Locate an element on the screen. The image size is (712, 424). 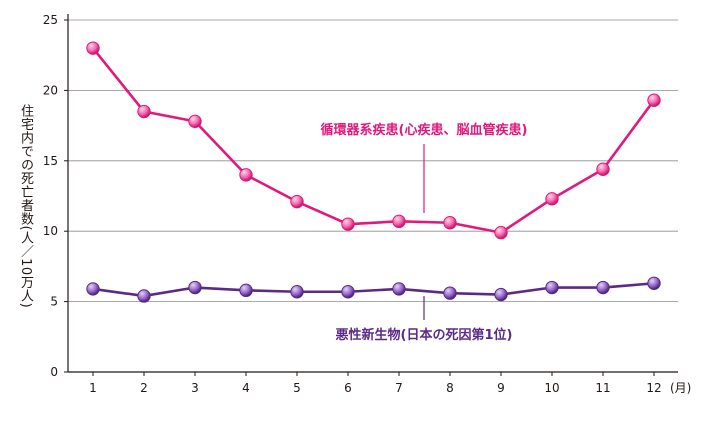
x-tick-label: 3 is located at coordinates (195, 388).